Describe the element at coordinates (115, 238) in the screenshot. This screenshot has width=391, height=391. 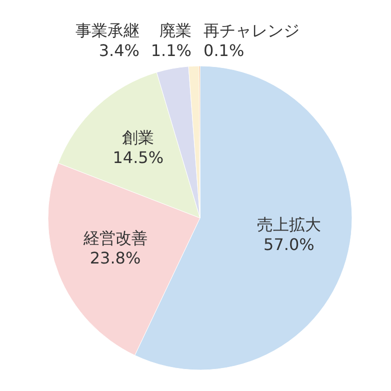
I see `slice-label: 経営改善` at that location.